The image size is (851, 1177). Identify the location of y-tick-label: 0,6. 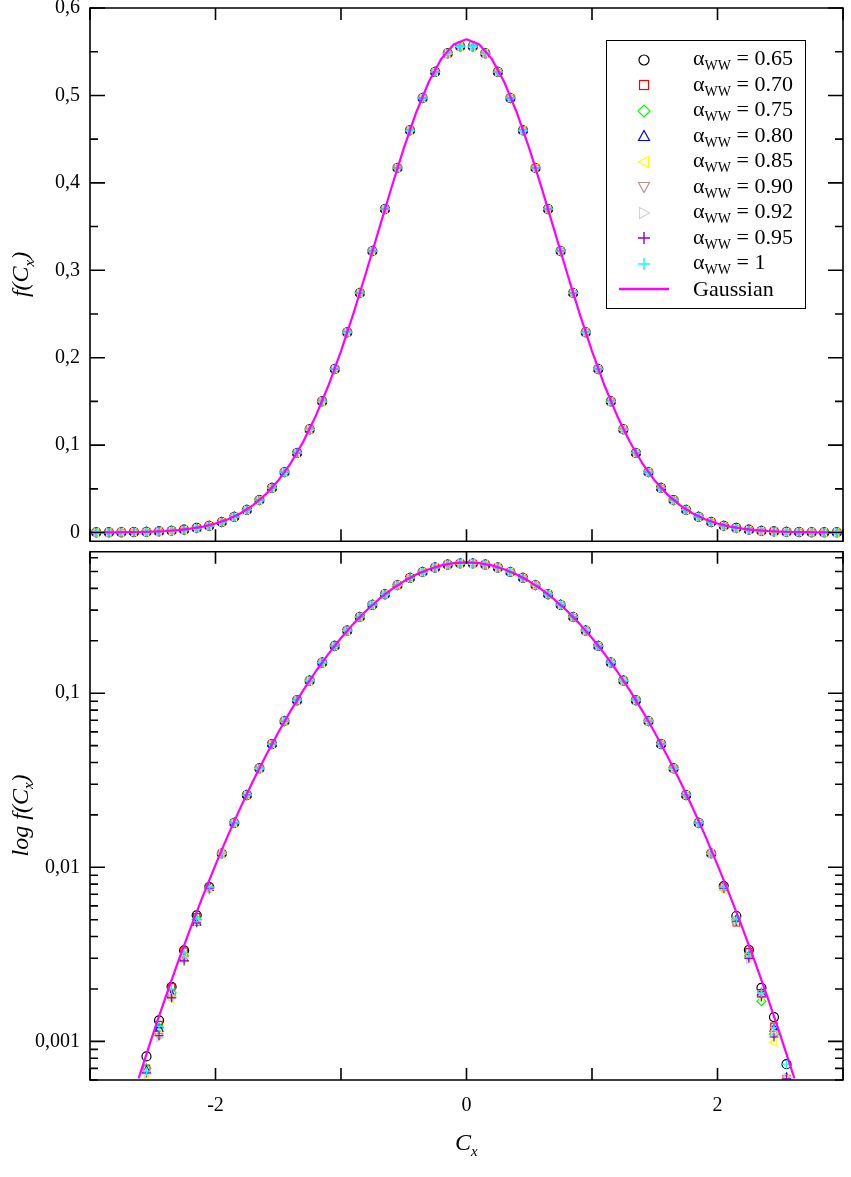
(67, 9).